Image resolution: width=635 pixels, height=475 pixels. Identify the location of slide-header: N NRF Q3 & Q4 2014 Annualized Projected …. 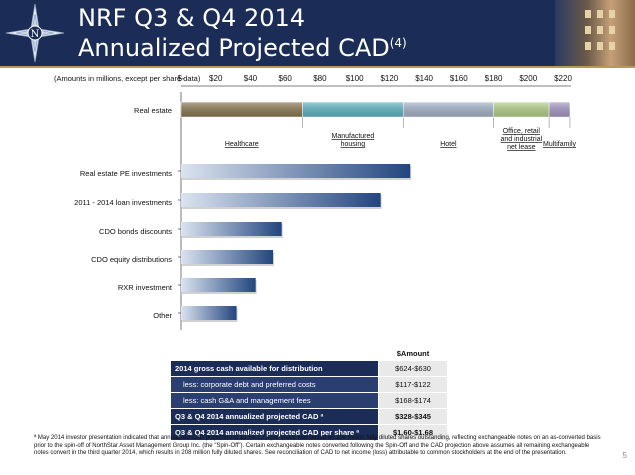
(317, 33).